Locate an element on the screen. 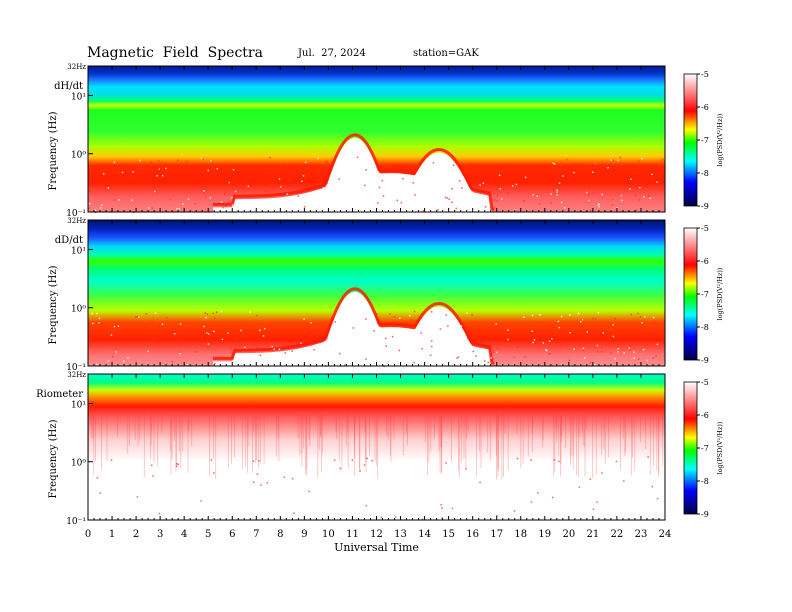 The width and height of the screenshot is (792, 612). colorbar-tick-label: -5 is located at coordinates (705, 382).